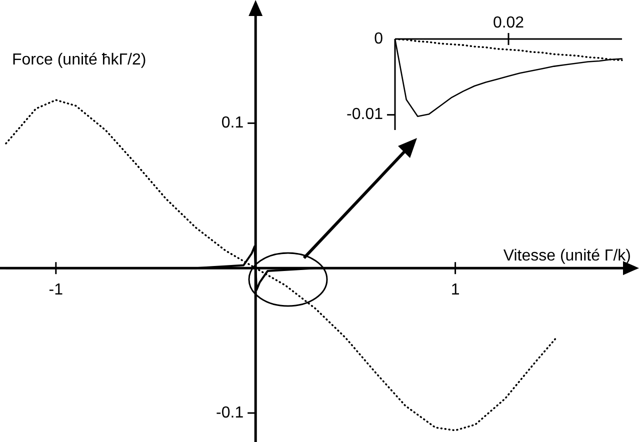 Image resolution: width=639 pixels, height=442 pixels. What do you see at coordinates (567, 256) in the screenshot?
I see `x-axis-title: Vitesse (unité Γ/k)` at bounding box center [567, 256].